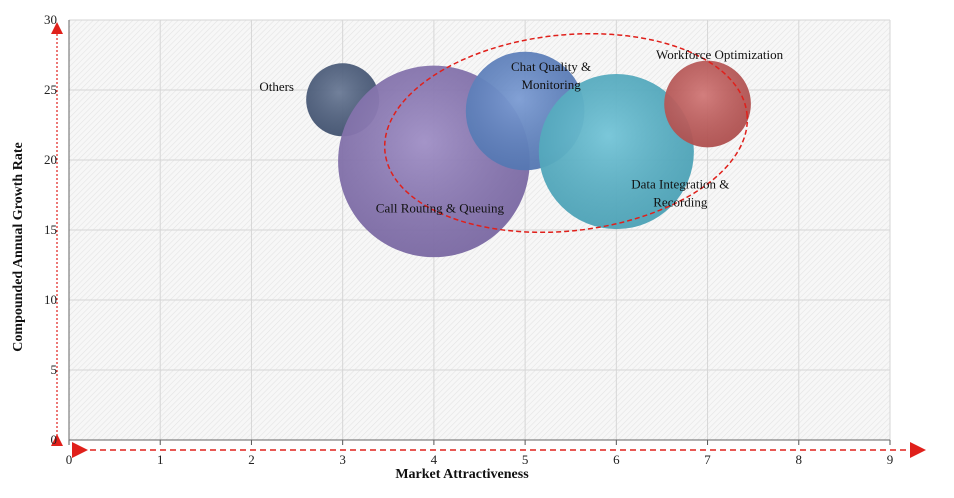 The width and height of the screenshot is (954, 498). I want to click on bubble-label-line: Data Integration &, so click(680, 184).